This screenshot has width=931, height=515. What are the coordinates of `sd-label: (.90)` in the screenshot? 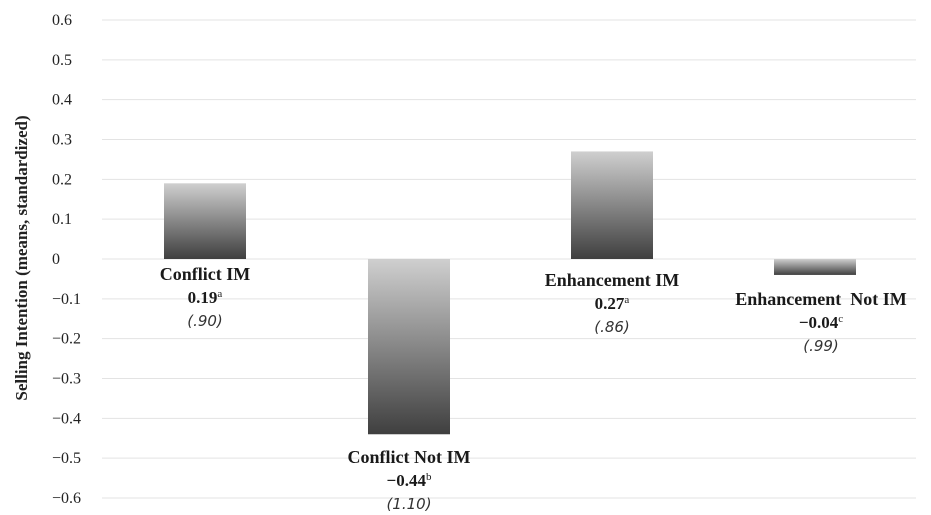 It's located at (205, 321).